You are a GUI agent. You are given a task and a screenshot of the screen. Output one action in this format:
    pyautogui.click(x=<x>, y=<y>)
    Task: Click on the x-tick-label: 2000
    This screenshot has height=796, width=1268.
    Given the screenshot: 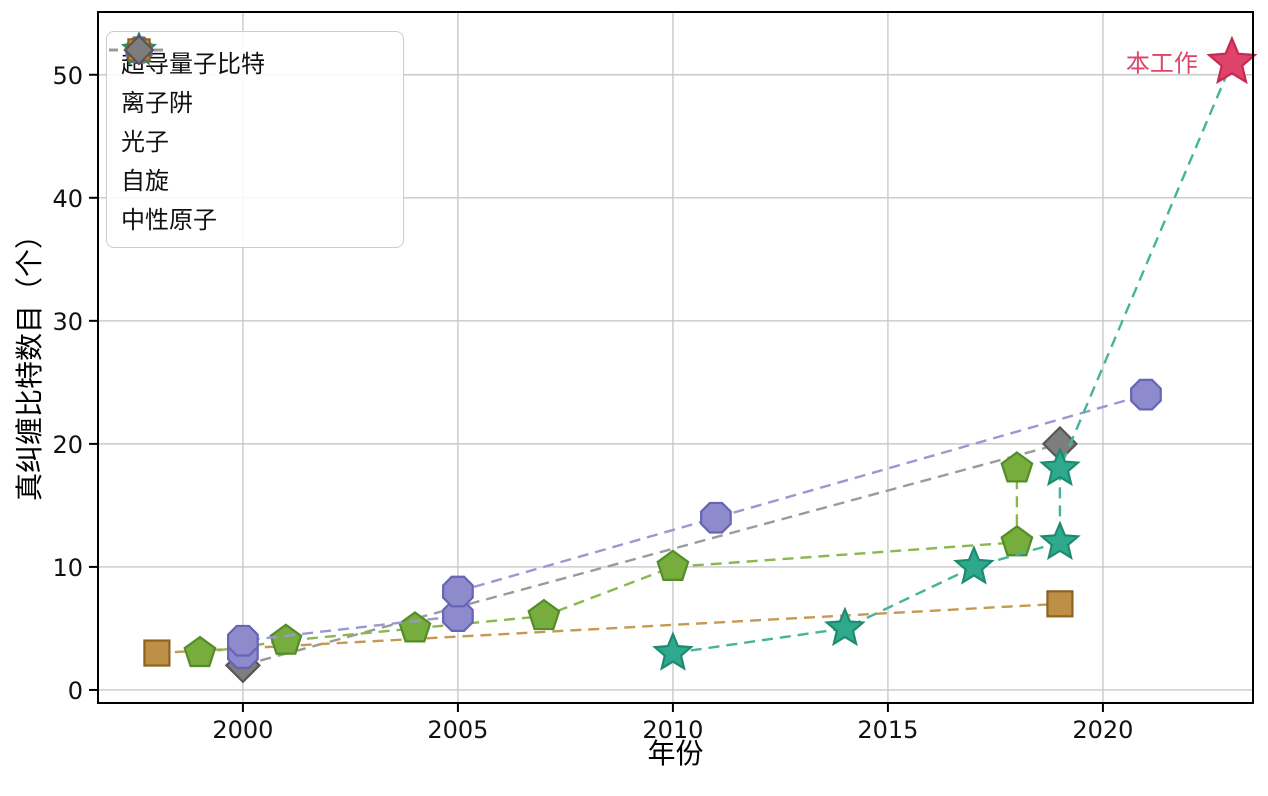 What is the action you would take?
    pyautogui.click(x=242, y=730)
    